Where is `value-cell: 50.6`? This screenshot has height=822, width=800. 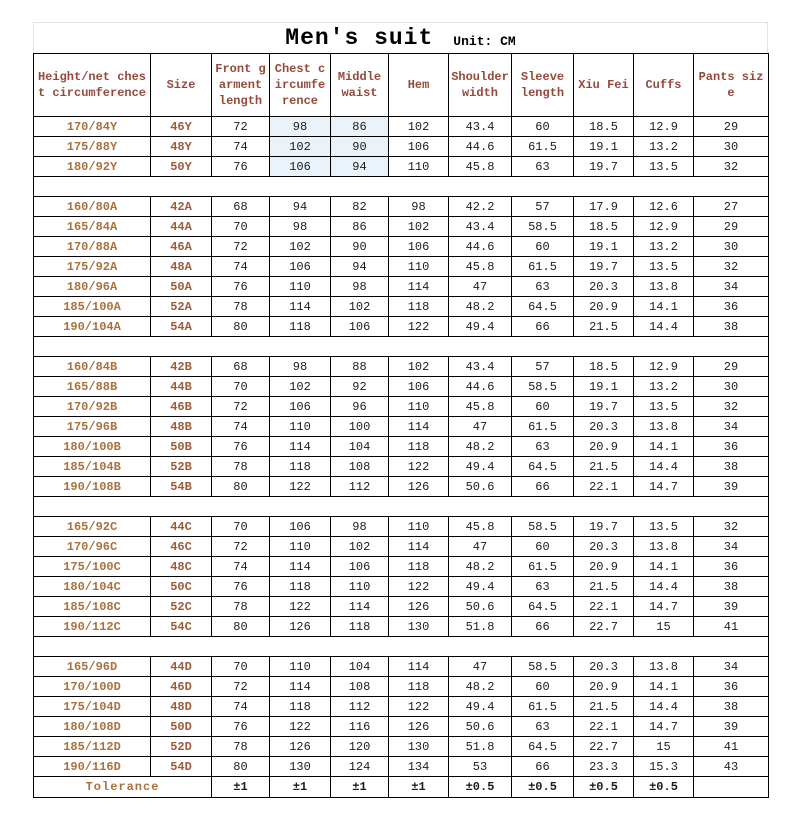
value-cell: 50.6 is located at coordinates (480, 606).